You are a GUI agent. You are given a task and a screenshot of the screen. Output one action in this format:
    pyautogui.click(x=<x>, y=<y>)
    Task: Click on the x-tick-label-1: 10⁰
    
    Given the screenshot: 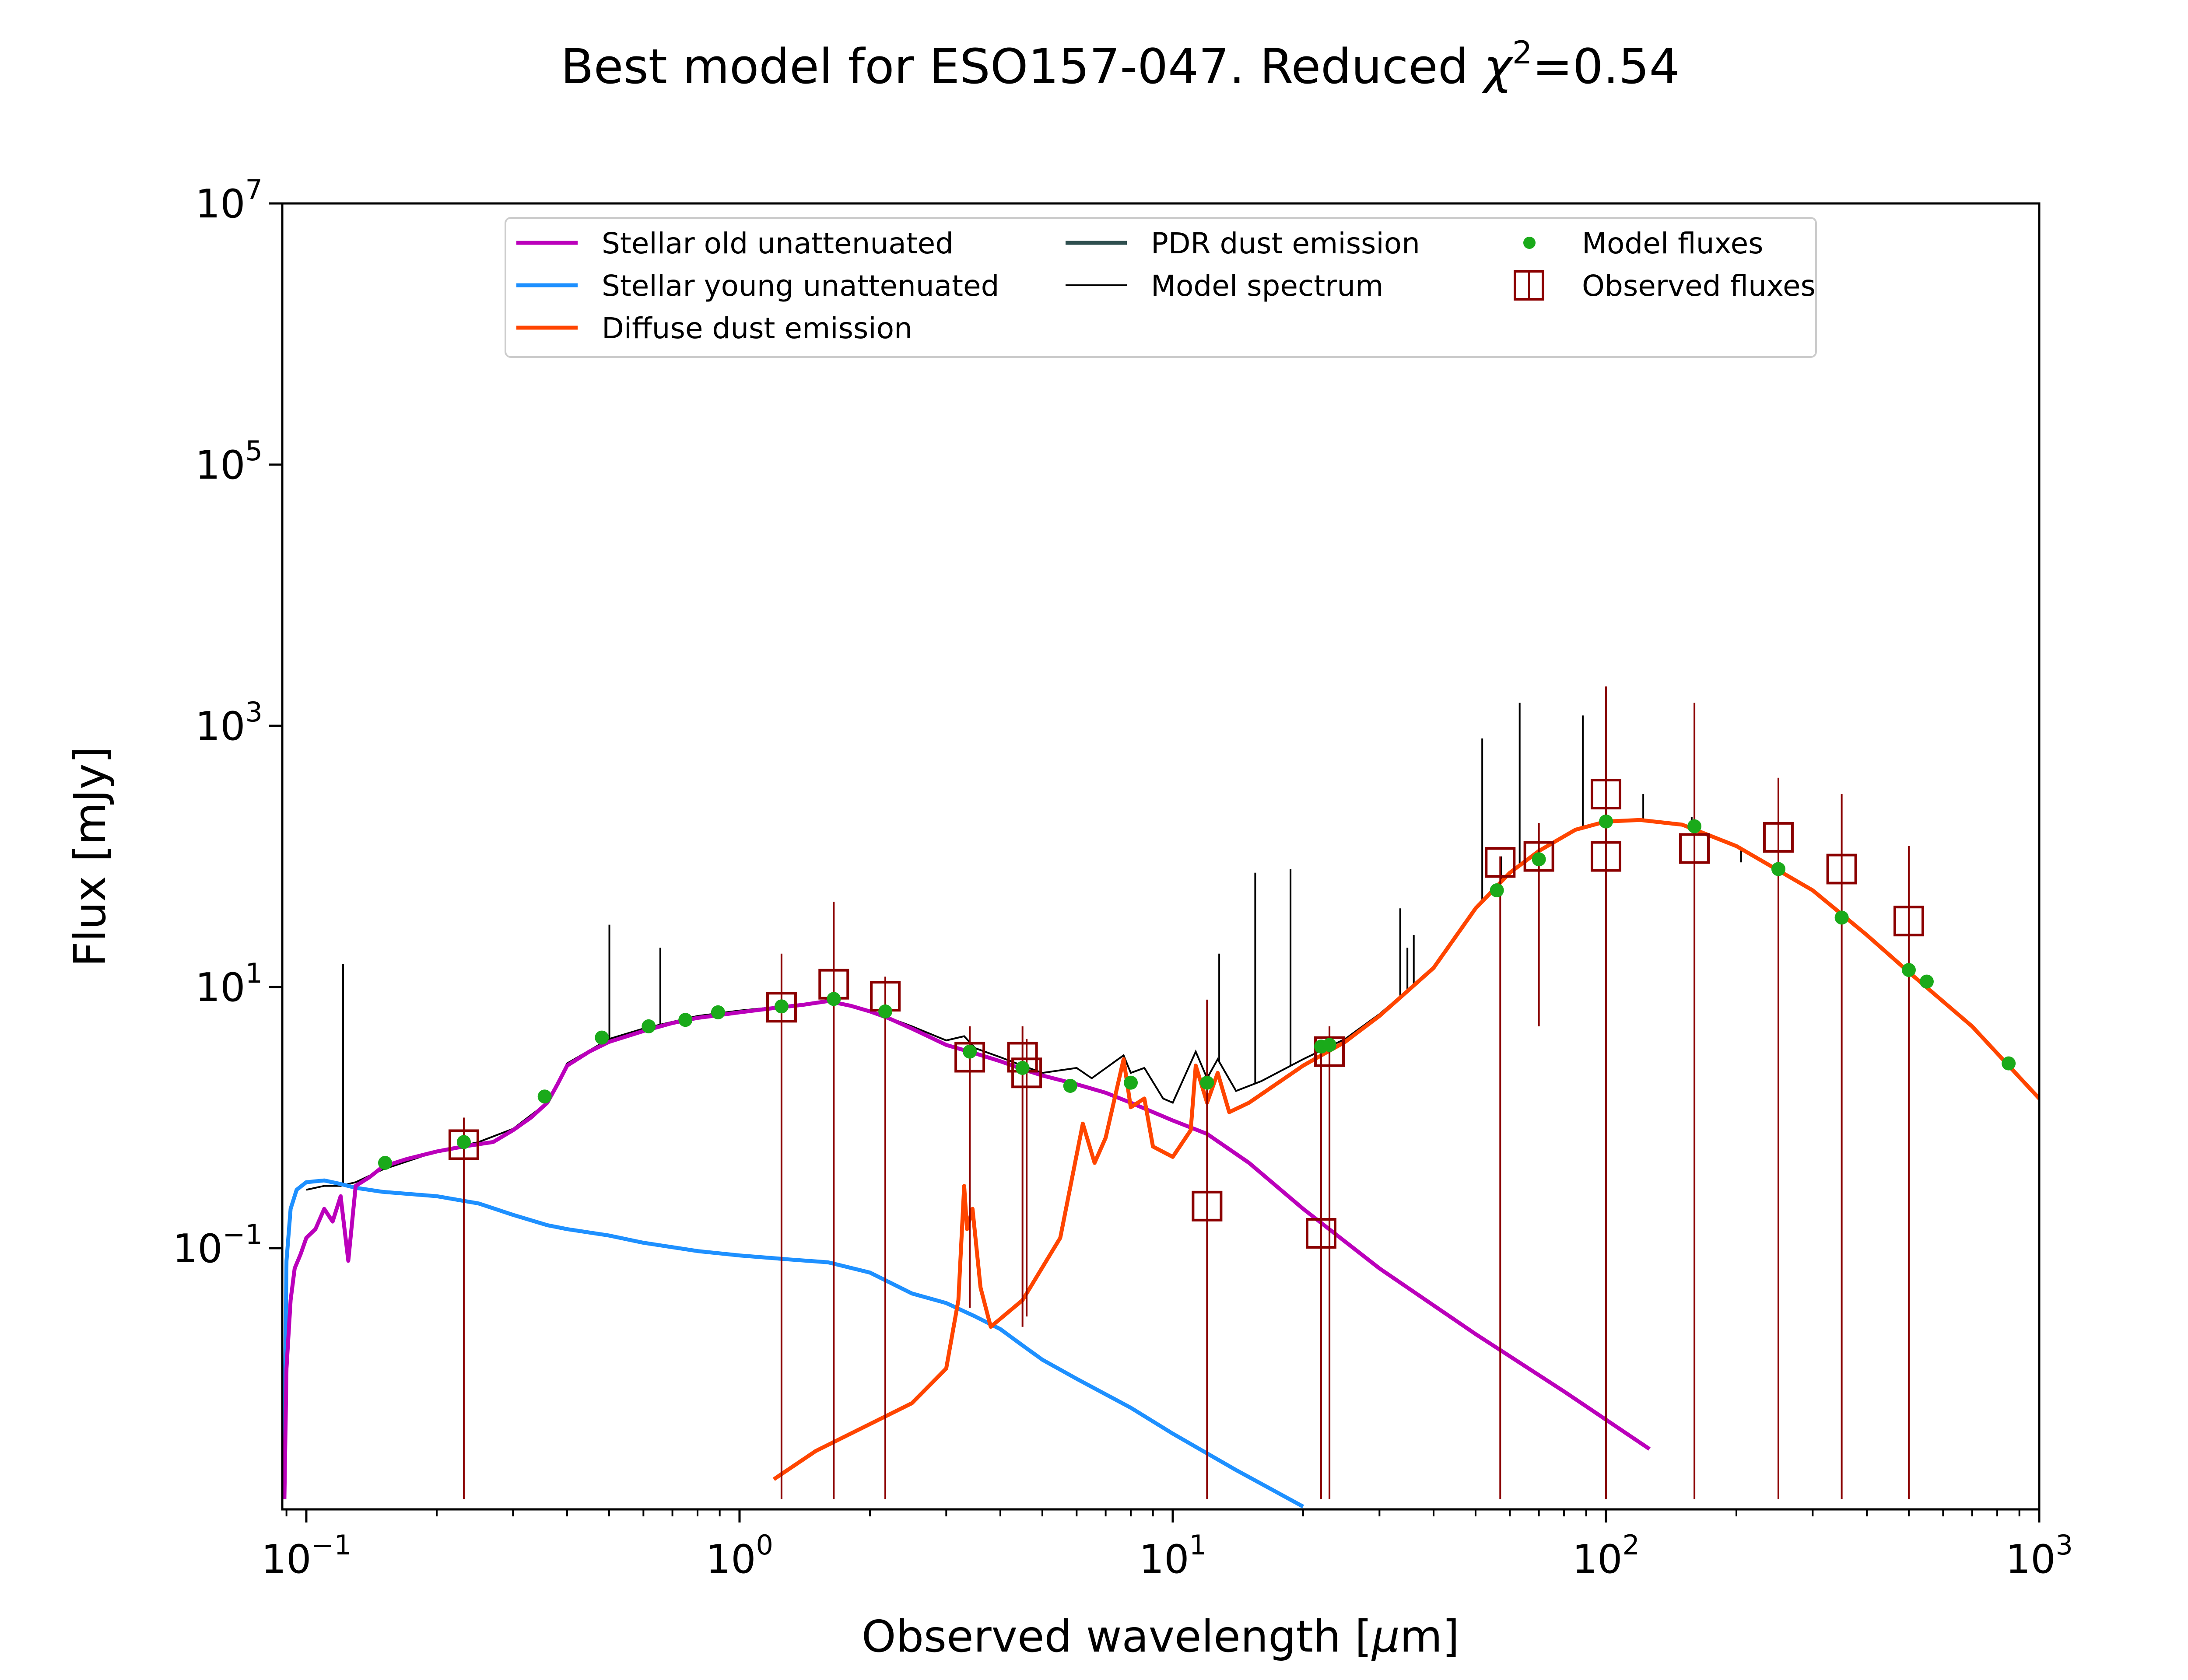 What is the action you would take?
    pyautogui.click(x=740, y=1555)
    